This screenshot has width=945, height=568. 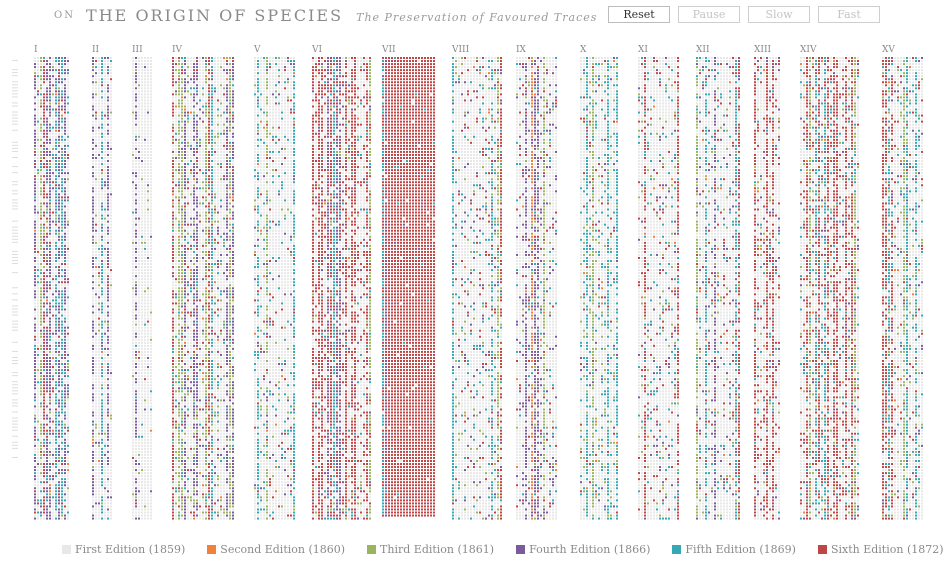 What do you see at coordinates (639, 14) in the screenshot?
I see `reset-button: Reset` at bounding box center [639, 14].